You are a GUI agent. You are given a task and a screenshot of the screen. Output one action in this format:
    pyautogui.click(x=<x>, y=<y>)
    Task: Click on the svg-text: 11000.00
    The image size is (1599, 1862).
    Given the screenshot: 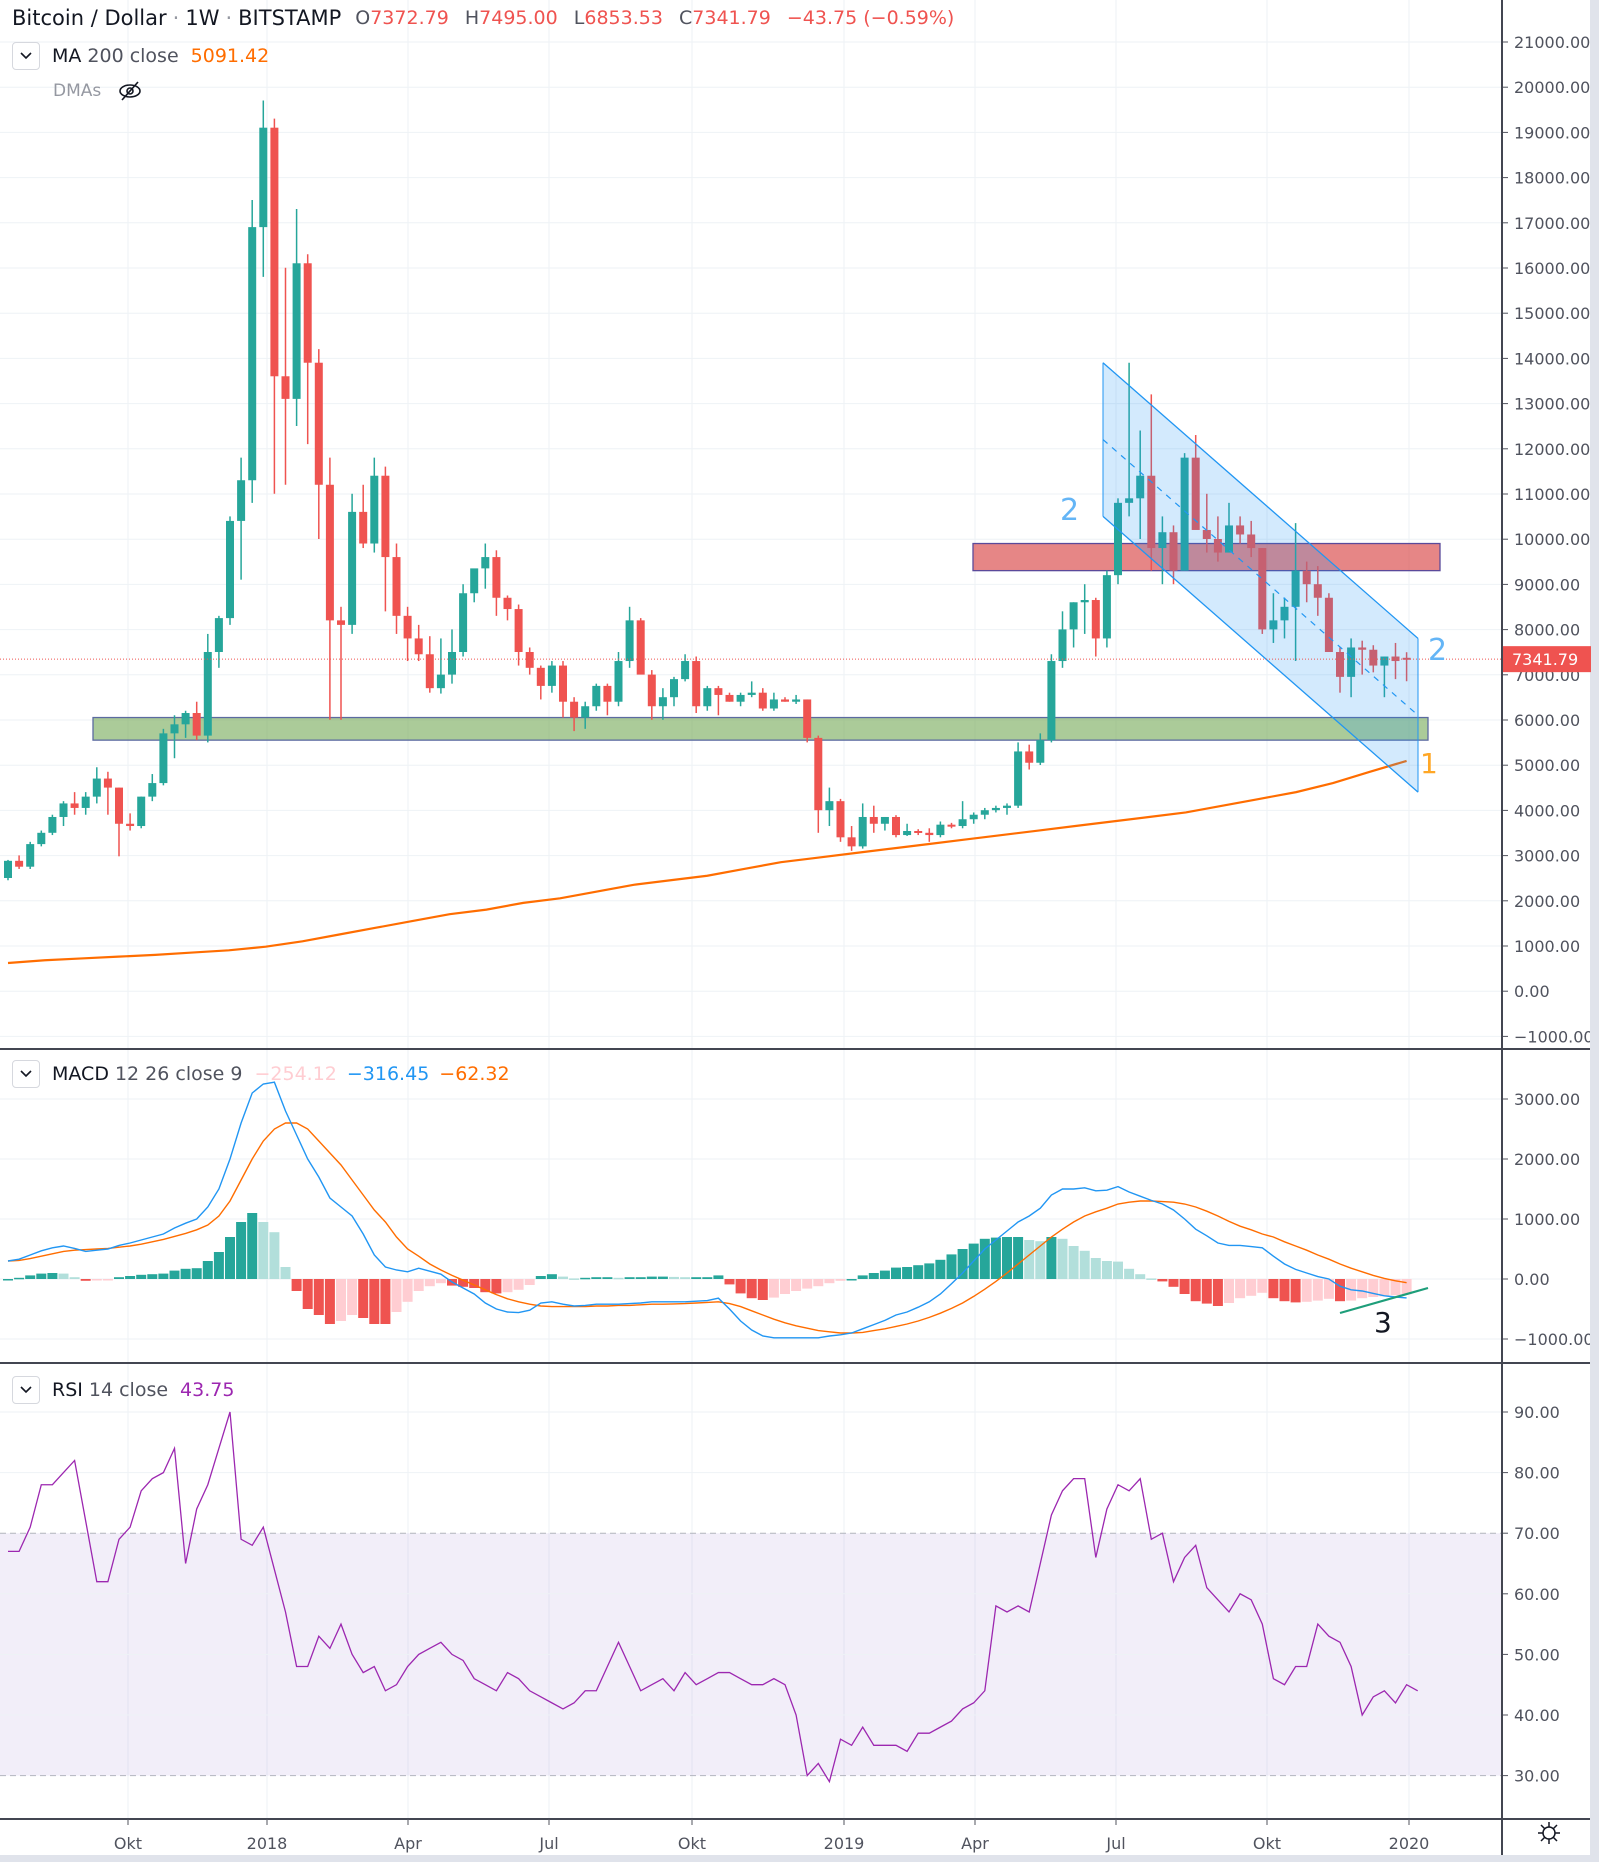 What is the action you would take?
    pyautogui.click(x=1552, y=494)
    